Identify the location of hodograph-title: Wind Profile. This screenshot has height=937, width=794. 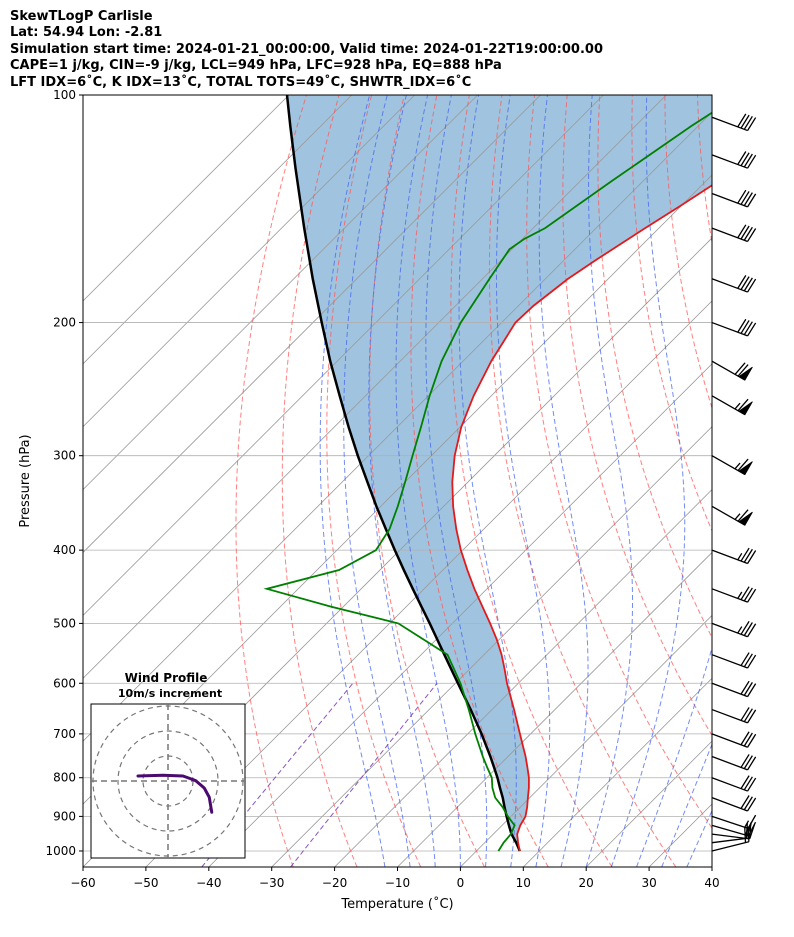
(166, 678).